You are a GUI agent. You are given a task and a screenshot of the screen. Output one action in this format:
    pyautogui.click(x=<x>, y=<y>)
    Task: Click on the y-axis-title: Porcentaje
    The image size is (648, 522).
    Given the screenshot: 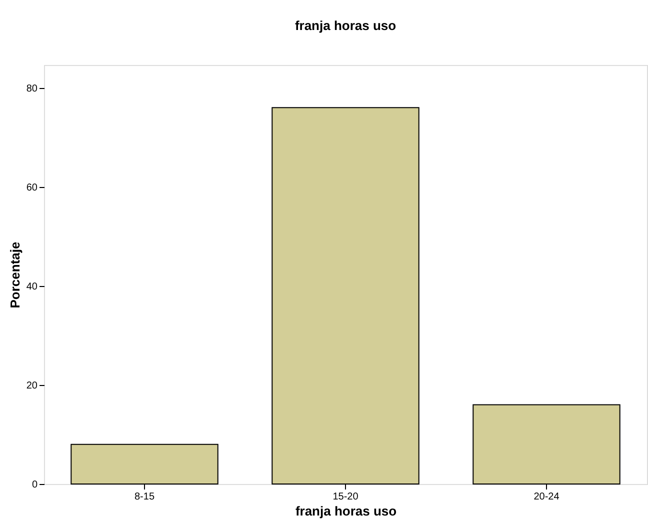 What is the action you would take?
    pyautogui.click(x=14, y=275)
    